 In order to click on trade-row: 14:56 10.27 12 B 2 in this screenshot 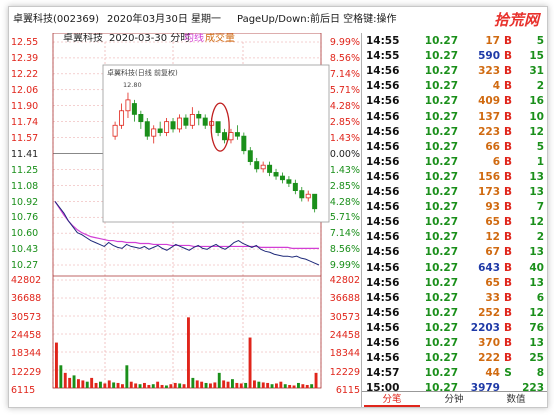, I will do `click(454, 237)`.